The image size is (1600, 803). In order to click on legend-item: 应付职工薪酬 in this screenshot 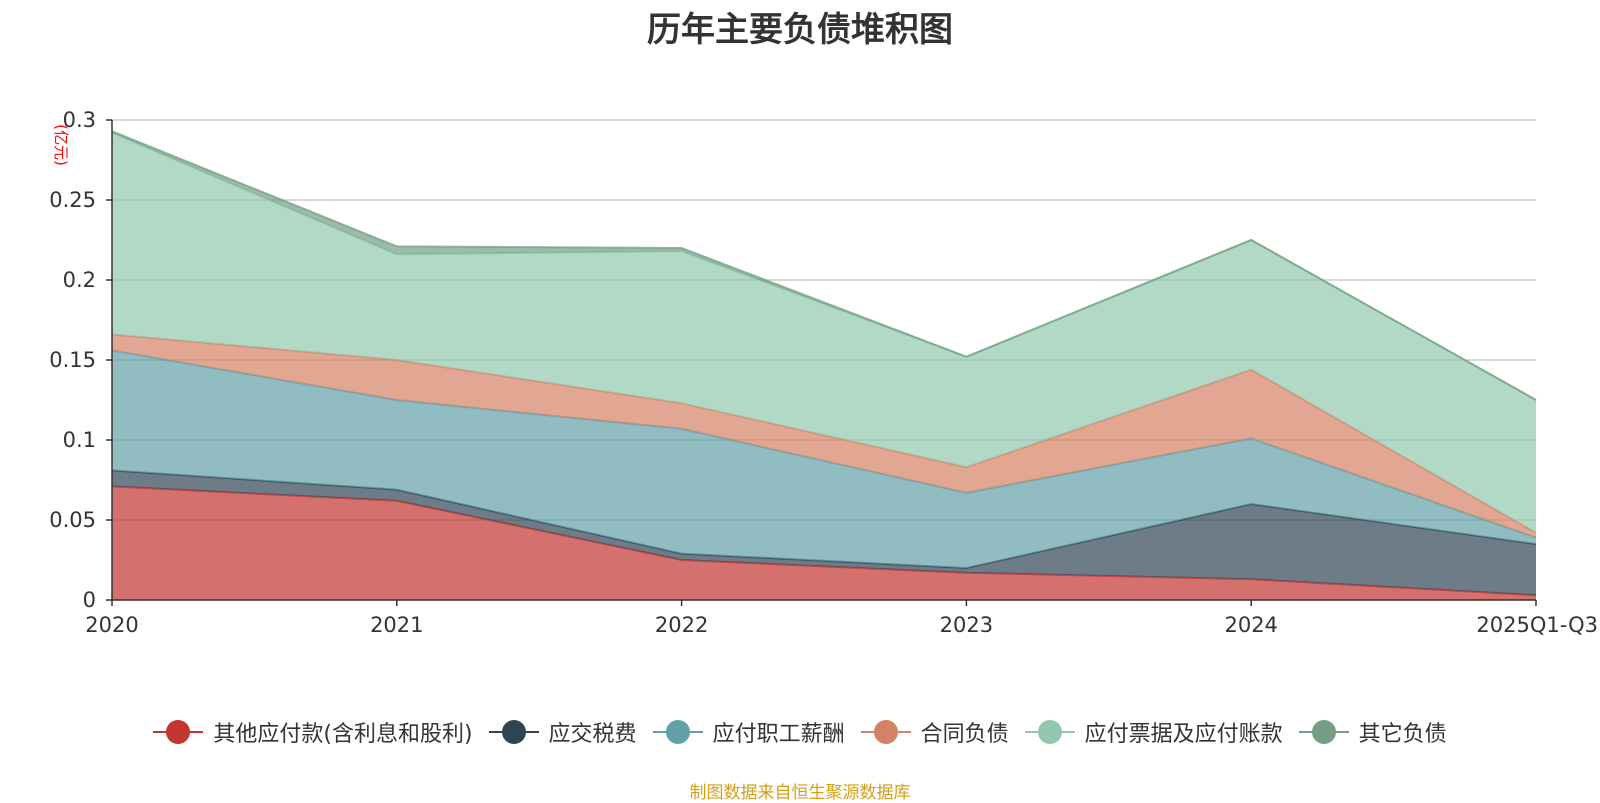, I will do `click(748, 732)`.